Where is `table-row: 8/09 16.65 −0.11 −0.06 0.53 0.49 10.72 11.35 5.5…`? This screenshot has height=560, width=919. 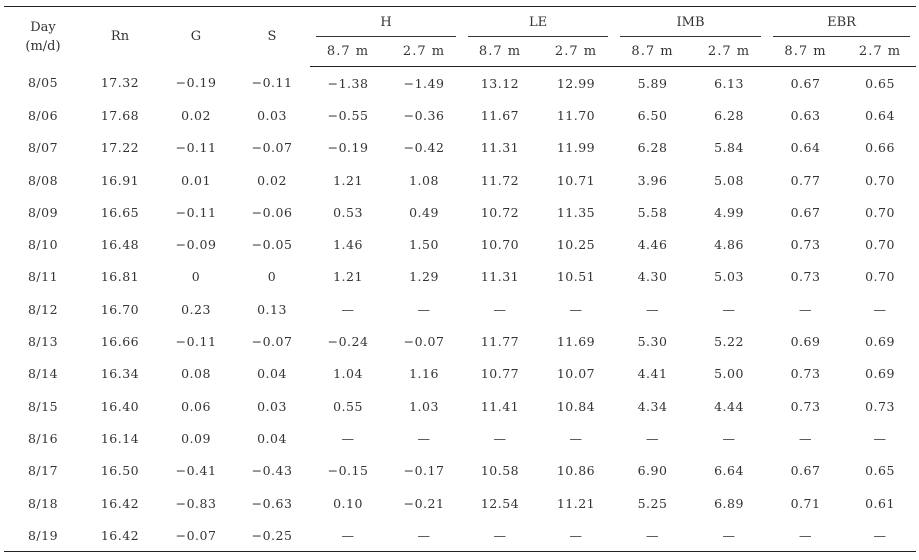 table-row: 8/09 16.65 −0.11 −0.06 0.53 0.49 10.72 11.35 5.5… is located at coordinates (460, 212).